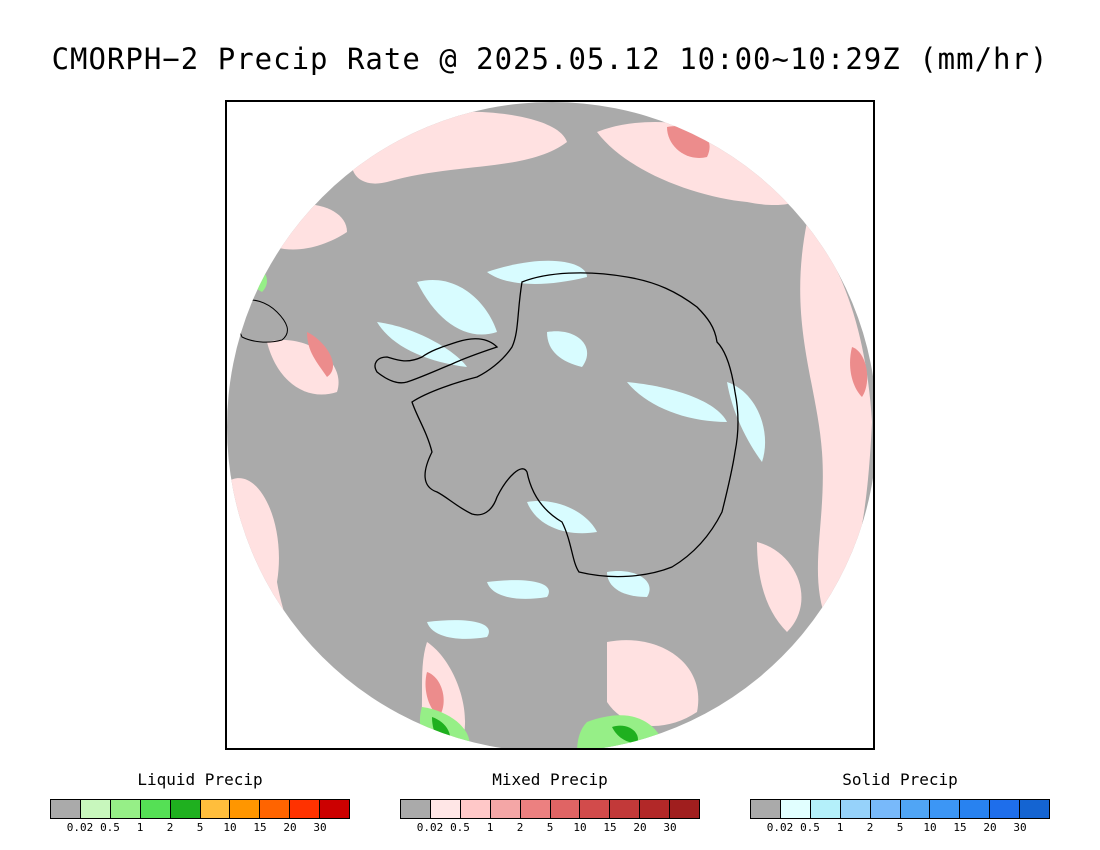 This screenshot has height=850, width=1100. Describe the element at coordinates (320, 827) in the screenshot. I see `liquid-tick-label: 30` at that location.